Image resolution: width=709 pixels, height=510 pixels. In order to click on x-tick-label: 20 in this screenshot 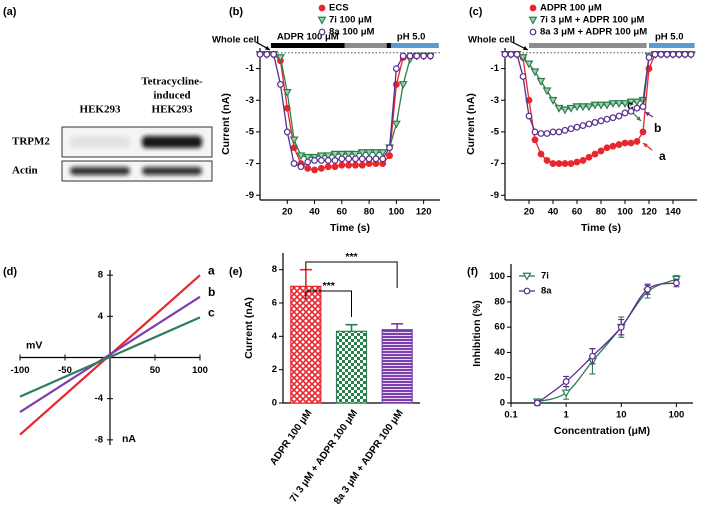, I will do `click(529, 212)`.